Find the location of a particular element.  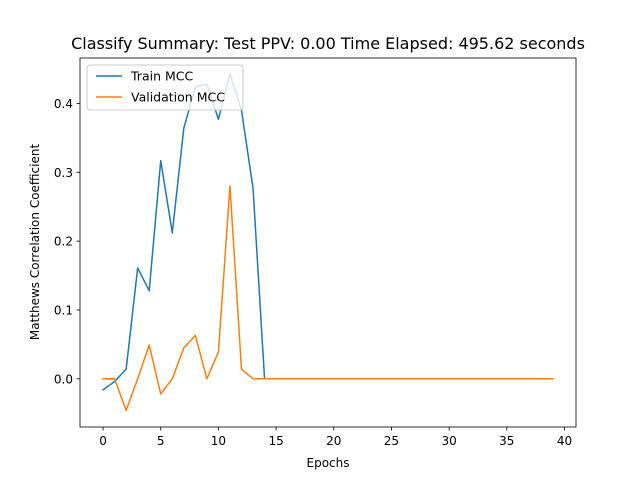

legend: Train MCC Validation MCC is located at coordinates (165, 87).